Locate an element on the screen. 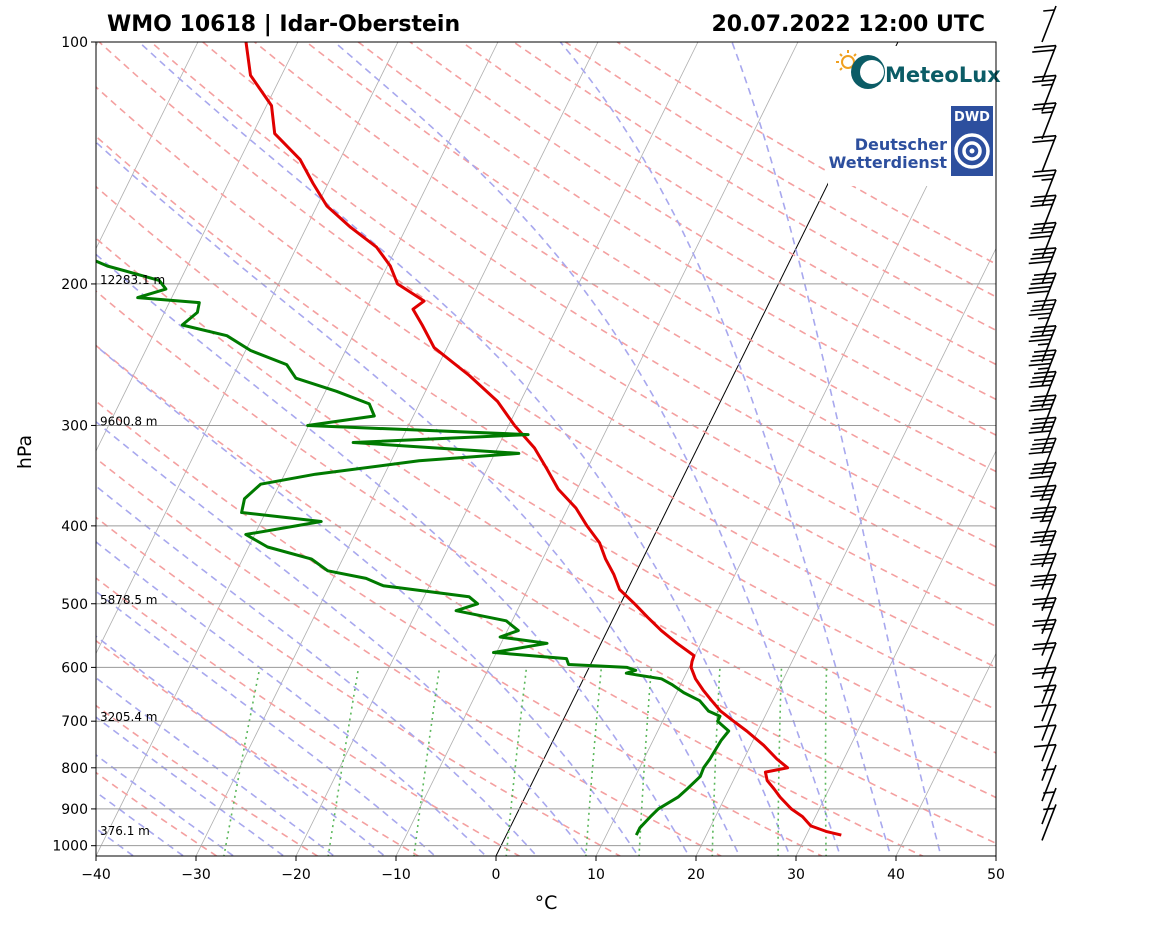 The image size is (1160, 925). x-axis: −40 −30 −20 −10 0 10 20 30 40 50 is located at coordinates (543, 869).